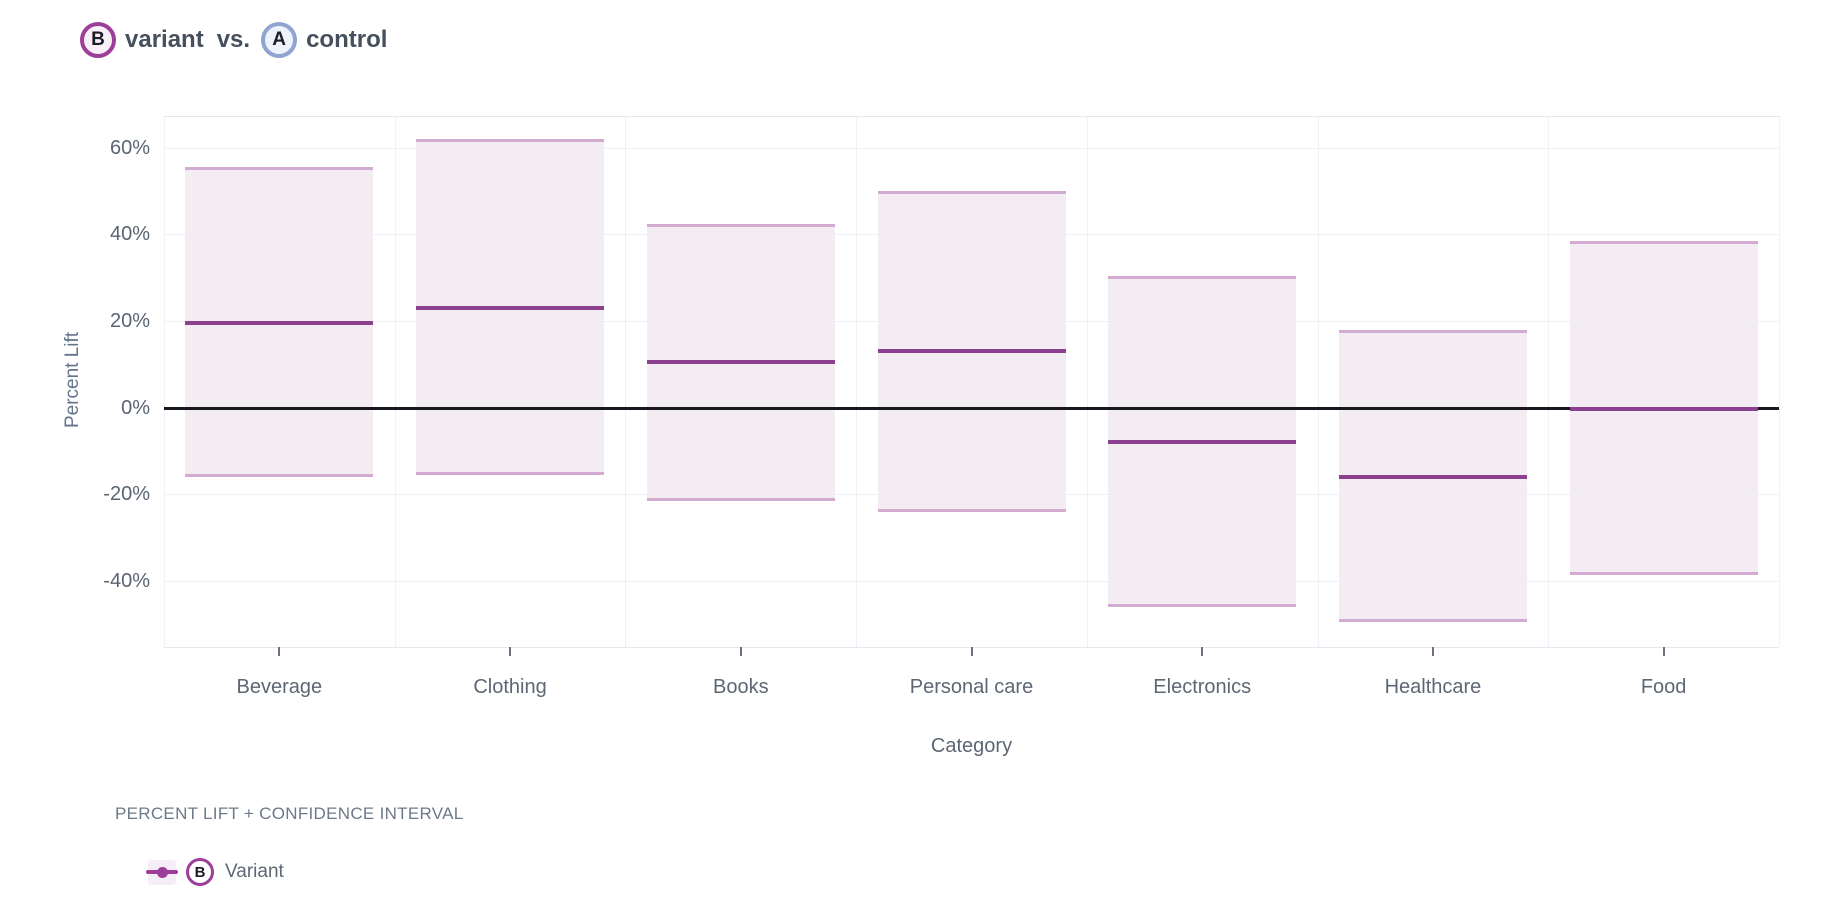 The width and height of the screenshot is (1842, 918). What do you see at coordinates (1202, 687) in the screenshot?
I see `category-label-electronics: Electronics` at bounding box center [1202, 687].